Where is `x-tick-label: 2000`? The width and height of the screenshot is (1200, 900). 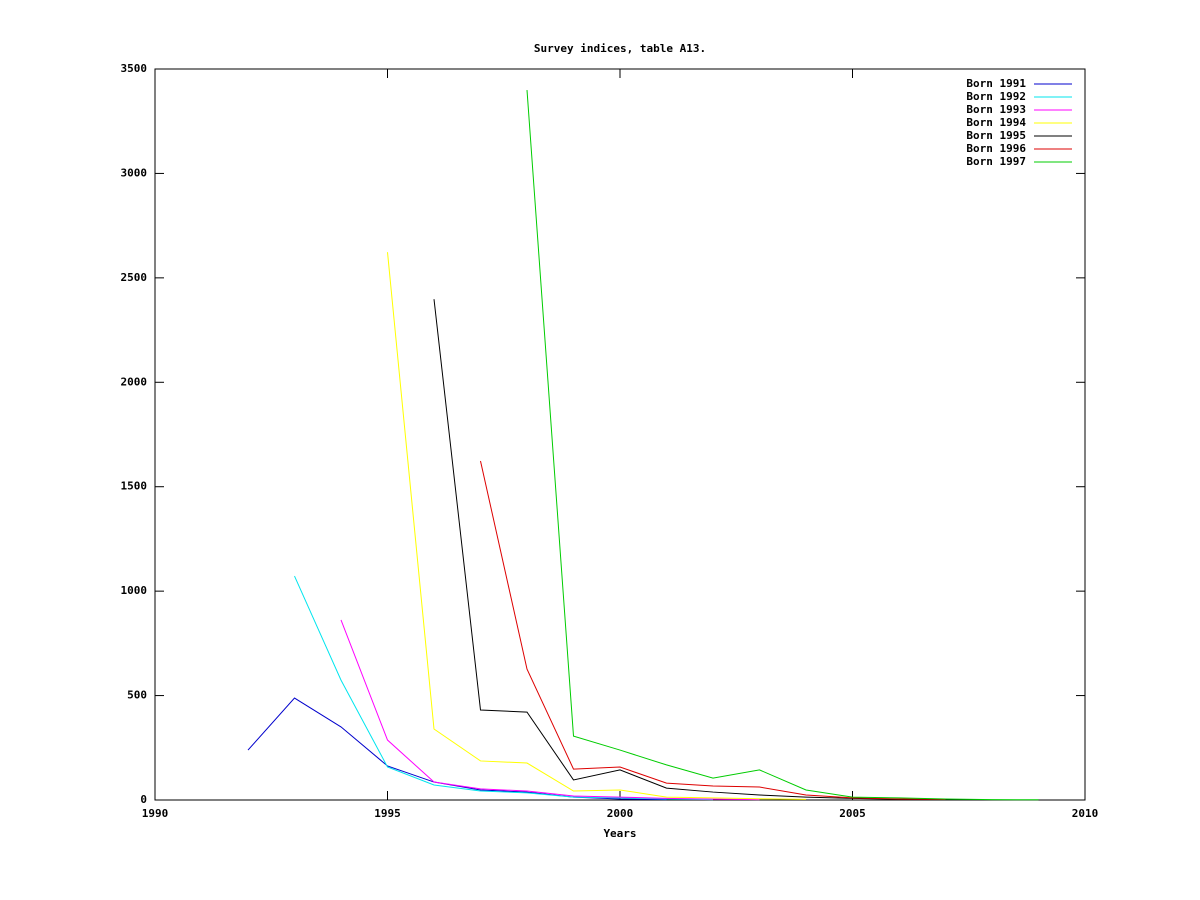 x-tick-label: 2000 is located at coordinates (620, 813).